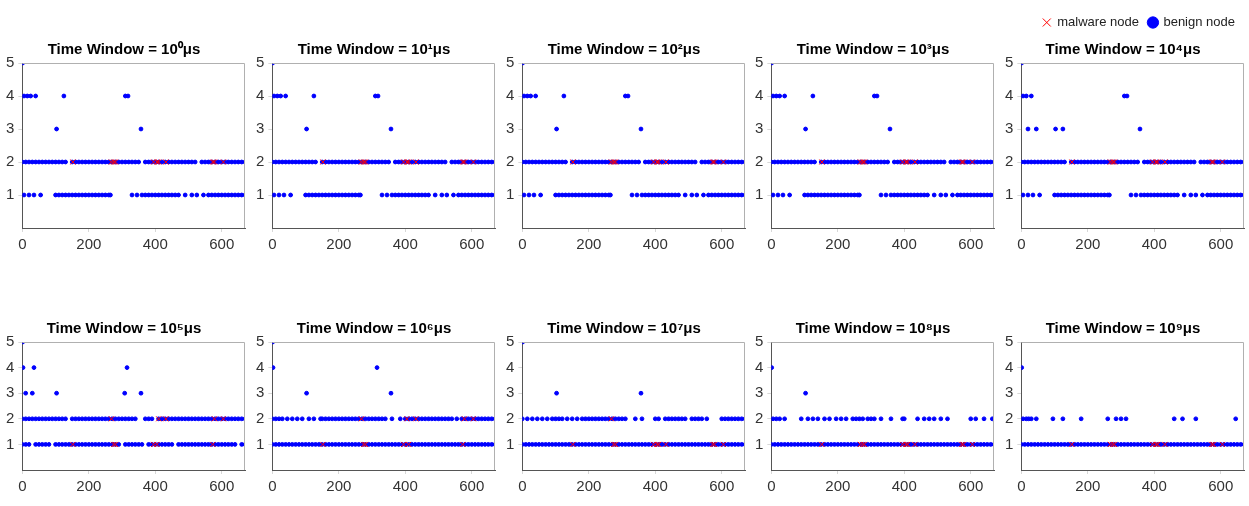  What do you see at coordinates (623, 49) in the screenshot?
I see `chart-title: Time Window = 10²μs` at bounding box center [623, 49].